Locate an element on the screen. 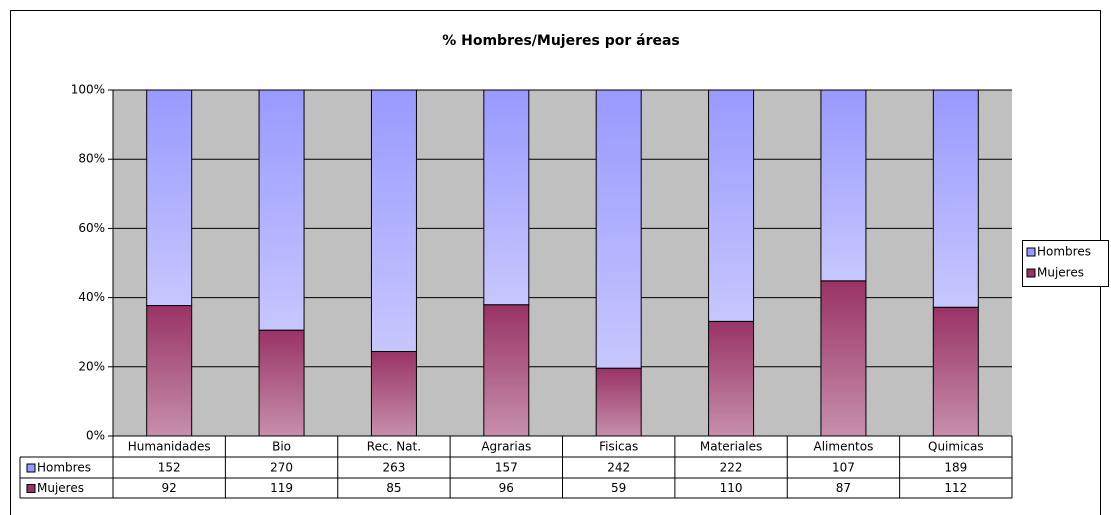  x-tick-label: Materiales is located at coordinates (731, 447).